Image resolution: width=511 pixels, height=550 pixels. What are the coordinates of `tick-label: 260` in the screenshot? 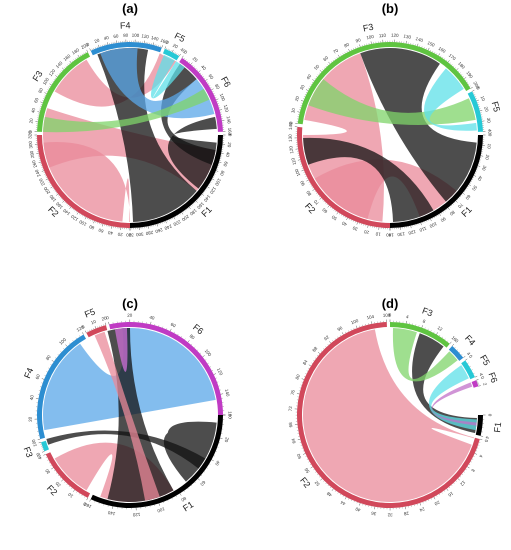 It's located at (158, 230).